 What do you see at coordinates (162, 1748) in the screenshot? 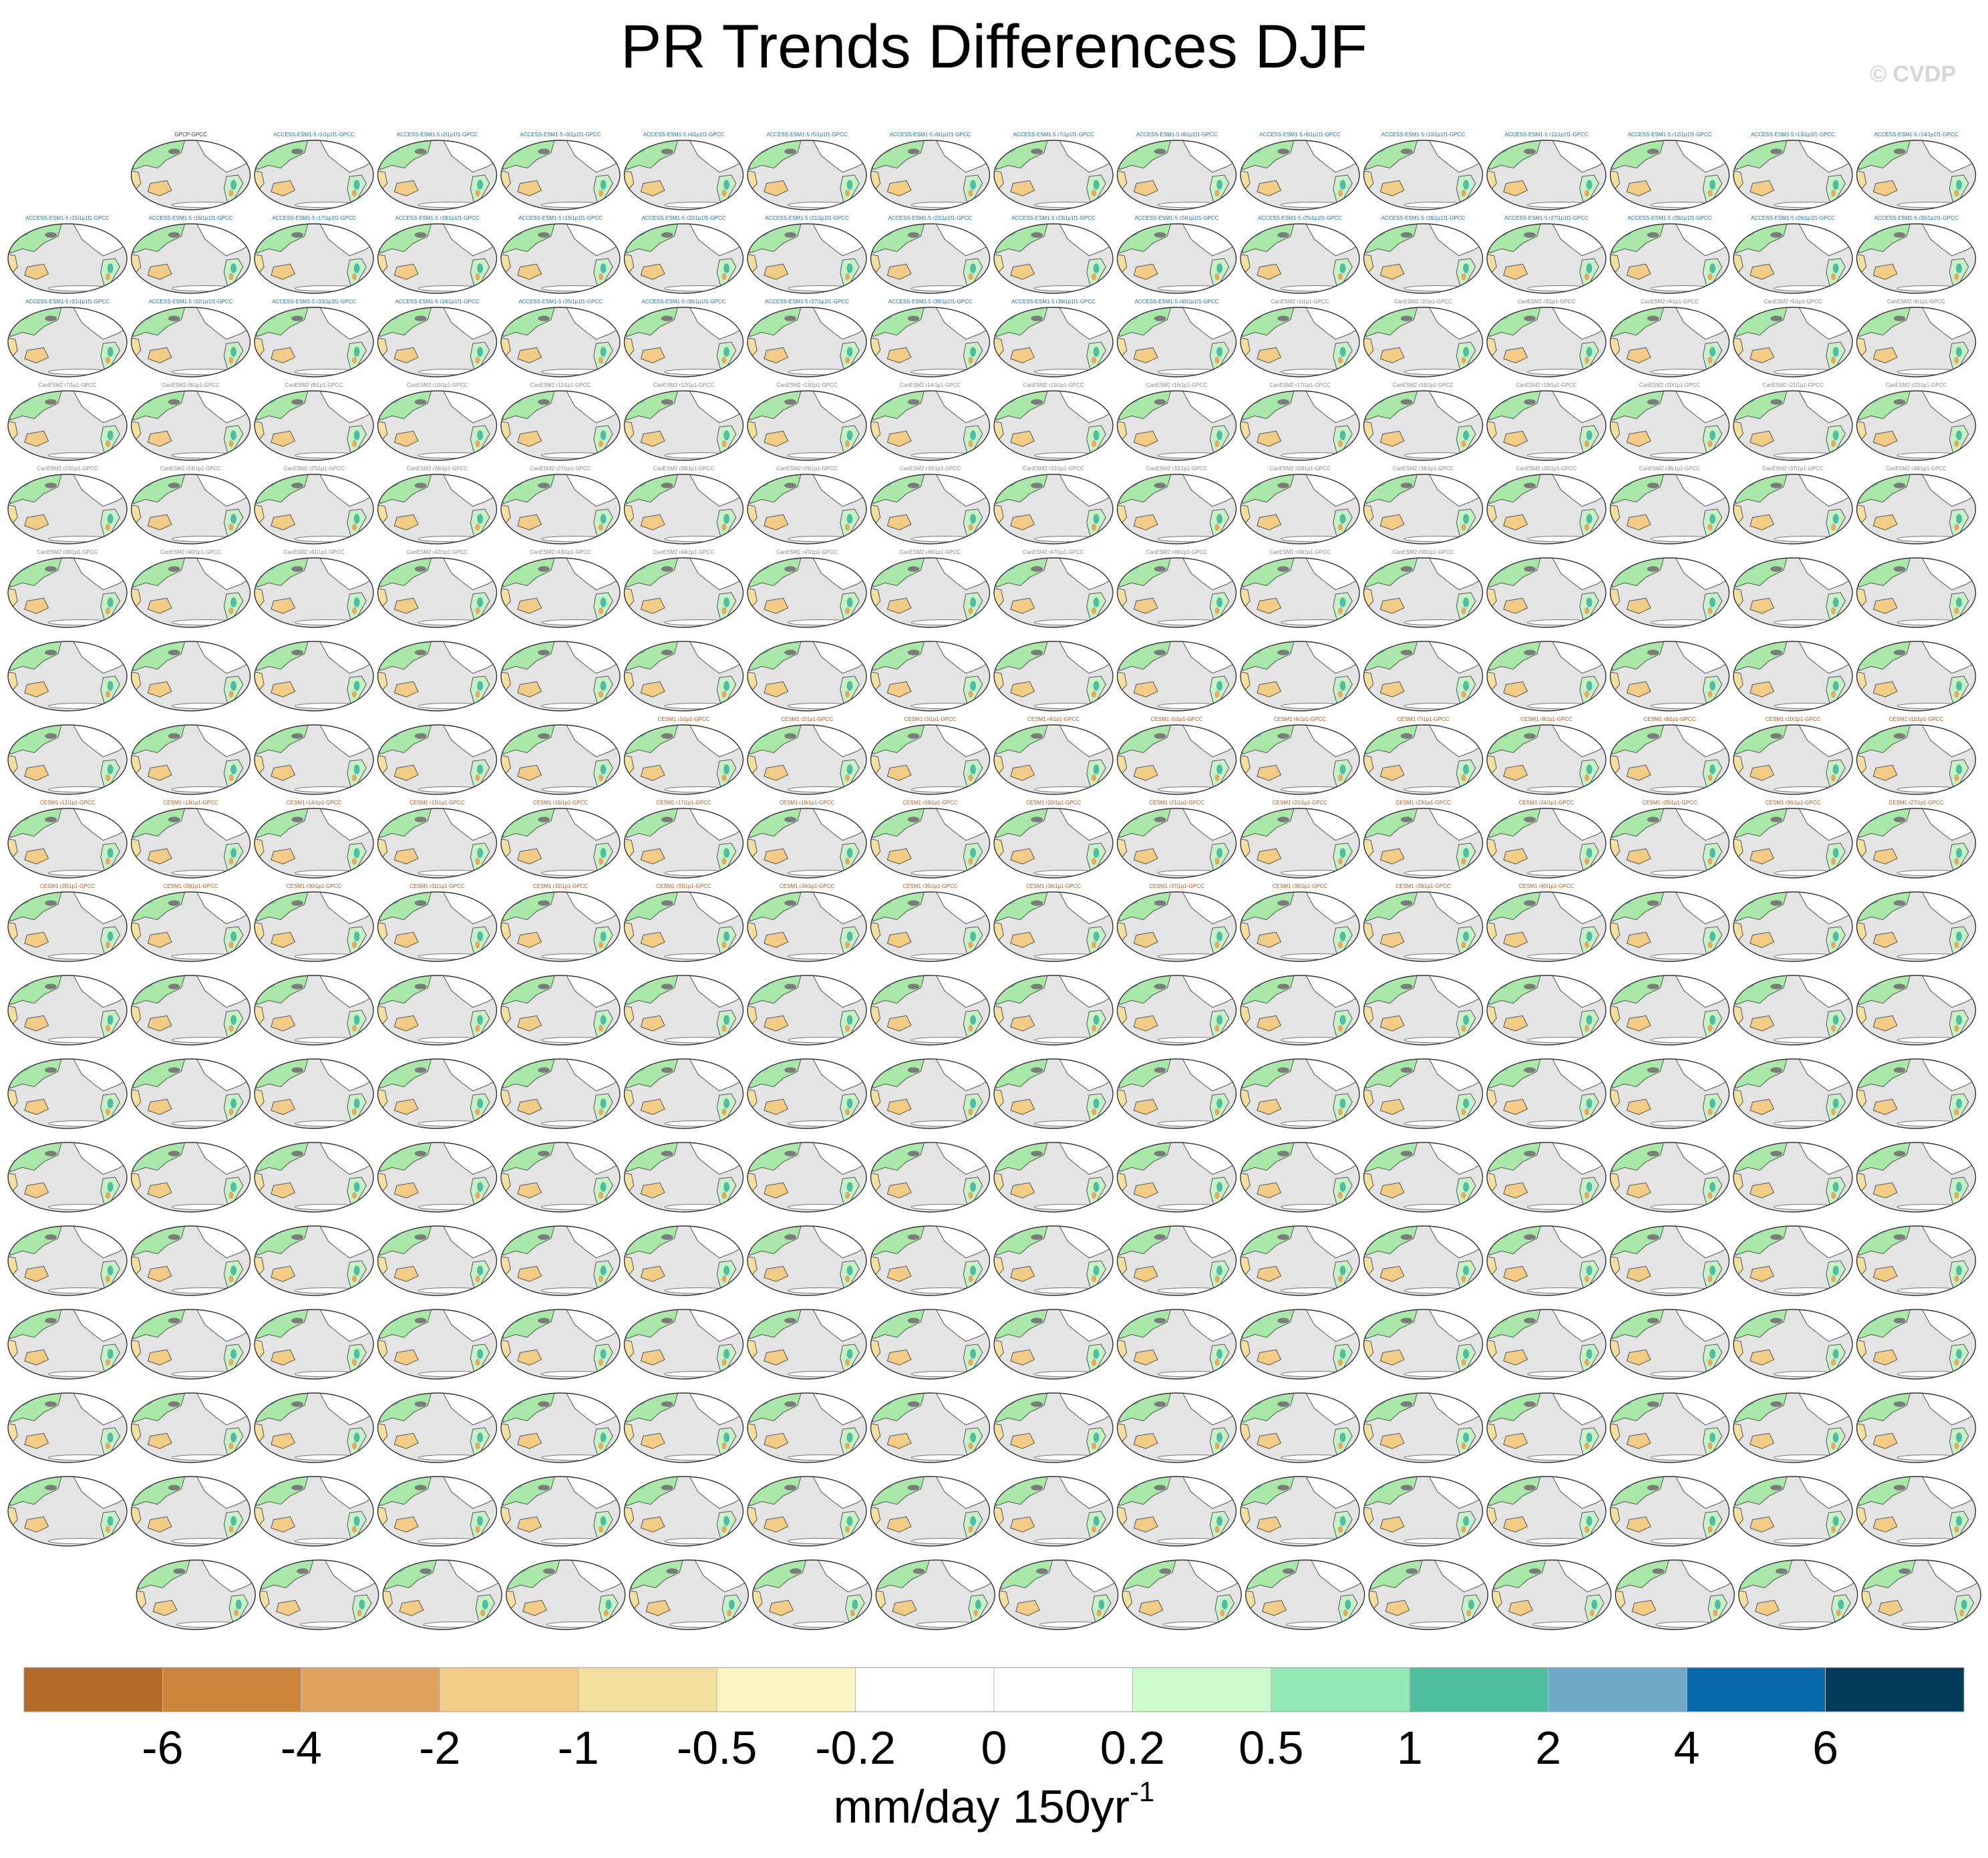
I see `colorbar-tick-label: -6` at bounding box center [162, 1748].